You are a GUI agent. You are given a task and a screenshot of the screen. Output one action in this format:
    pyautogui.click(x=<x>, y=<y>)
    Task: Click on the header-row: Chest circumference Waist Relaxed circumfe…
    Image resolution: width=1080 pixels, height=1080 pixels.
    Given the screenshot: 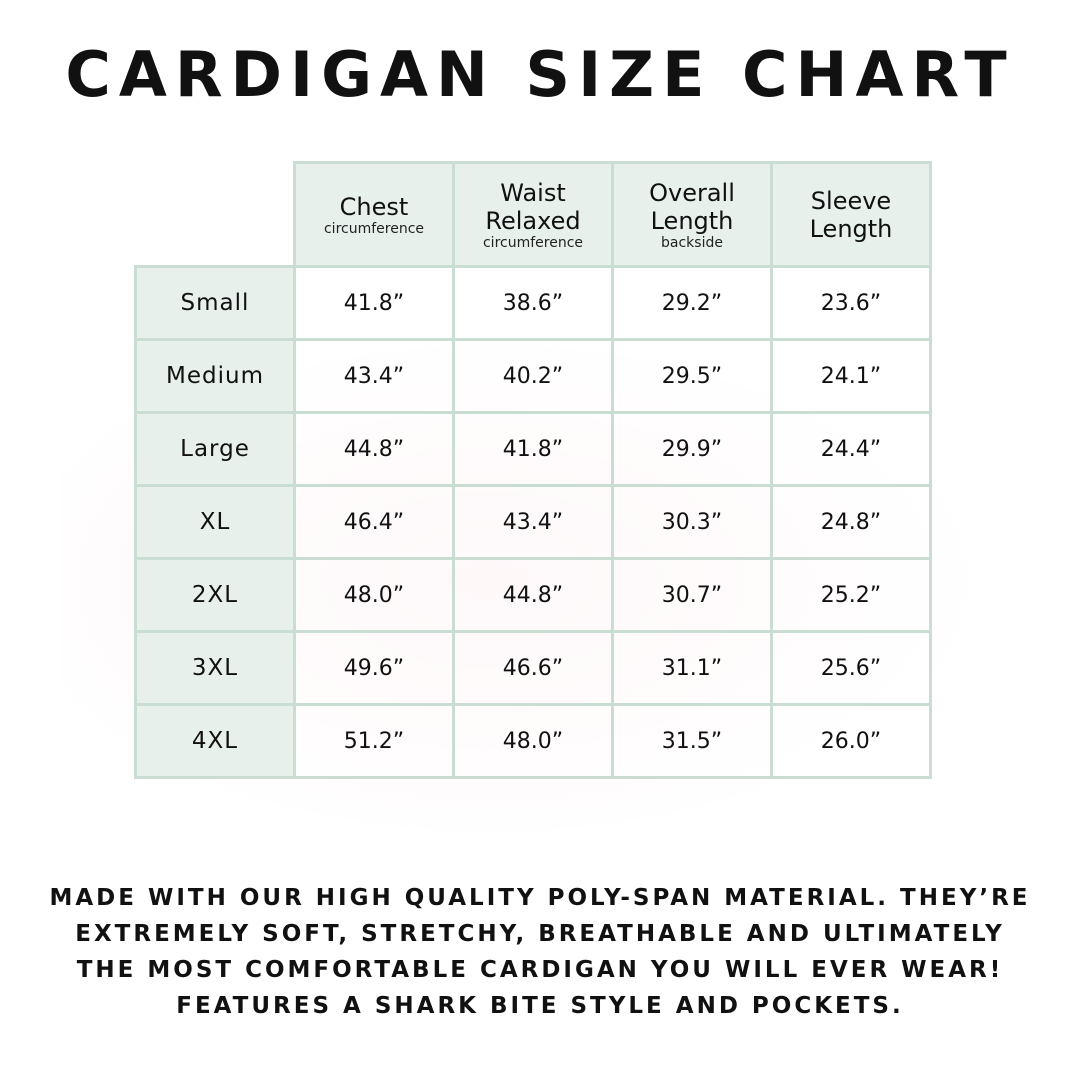 What is the action you would take?
    pyautogui.click(x=533, y=214)
    